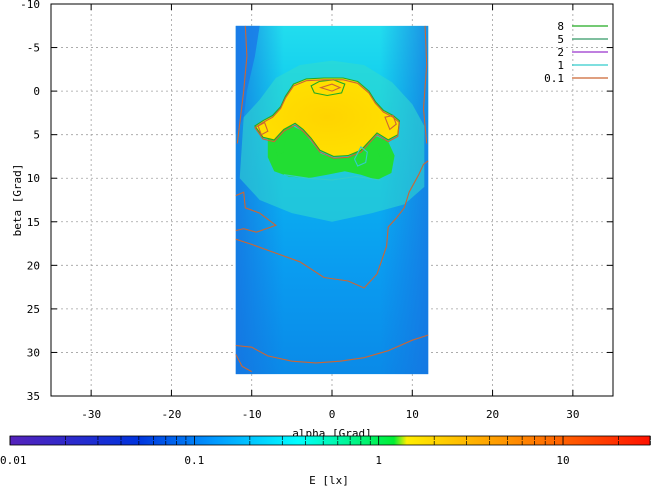 The width and height of the screenshot is (651, 486). What do you see at coordinates (383, 150) in the screenshot?
I see `green-blob-right` at bounding box center [383, 150].